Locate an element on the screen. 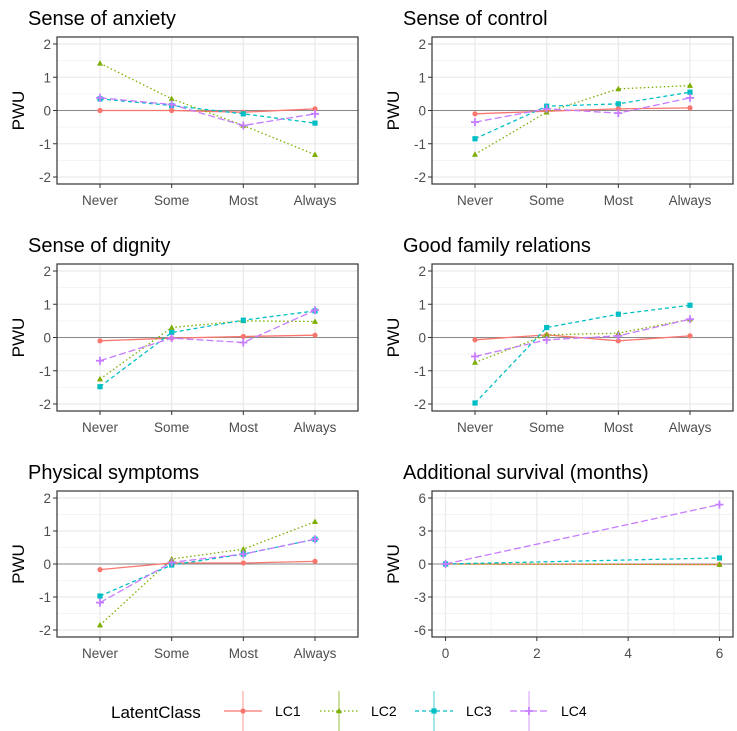 This screenshot has height=731, width=737. legend-label: LC2 is located at coordinates (384, 711).